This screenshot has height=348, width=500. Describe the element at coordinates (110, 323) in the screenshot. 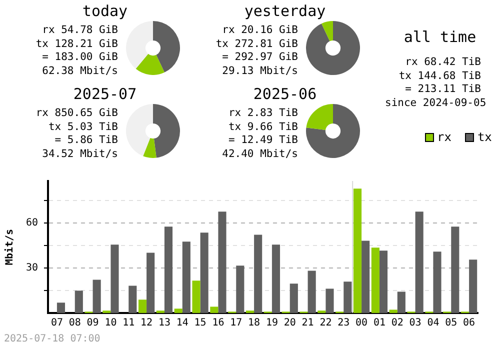

I see `x-tick-label: 10` at that location.